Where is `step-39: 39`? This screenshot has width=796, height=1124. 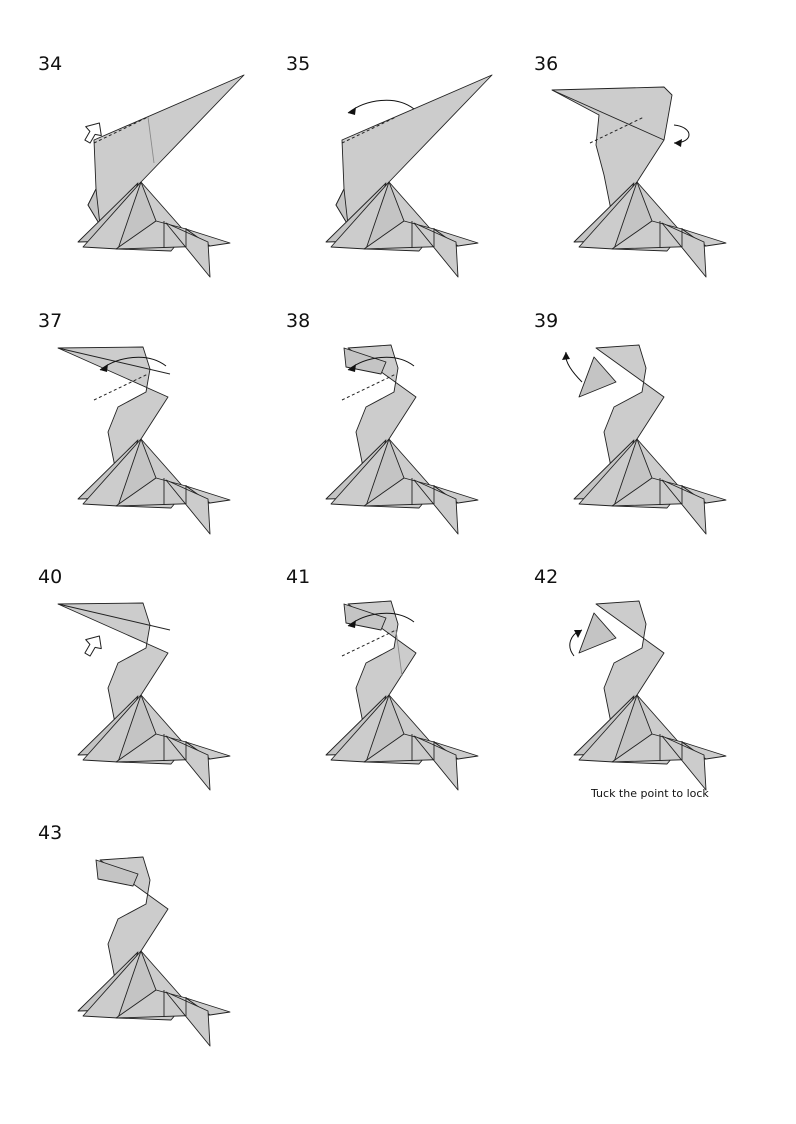 step-39: 39 is located at coordinates (659, 437).